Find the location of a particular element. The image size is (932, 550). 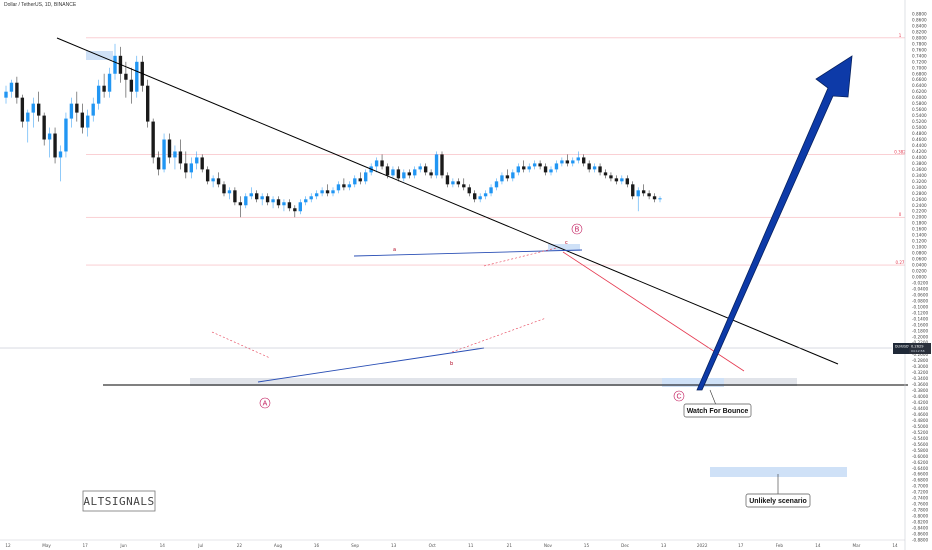

bullish-arrow-icon is located at coordinates (774, 223).